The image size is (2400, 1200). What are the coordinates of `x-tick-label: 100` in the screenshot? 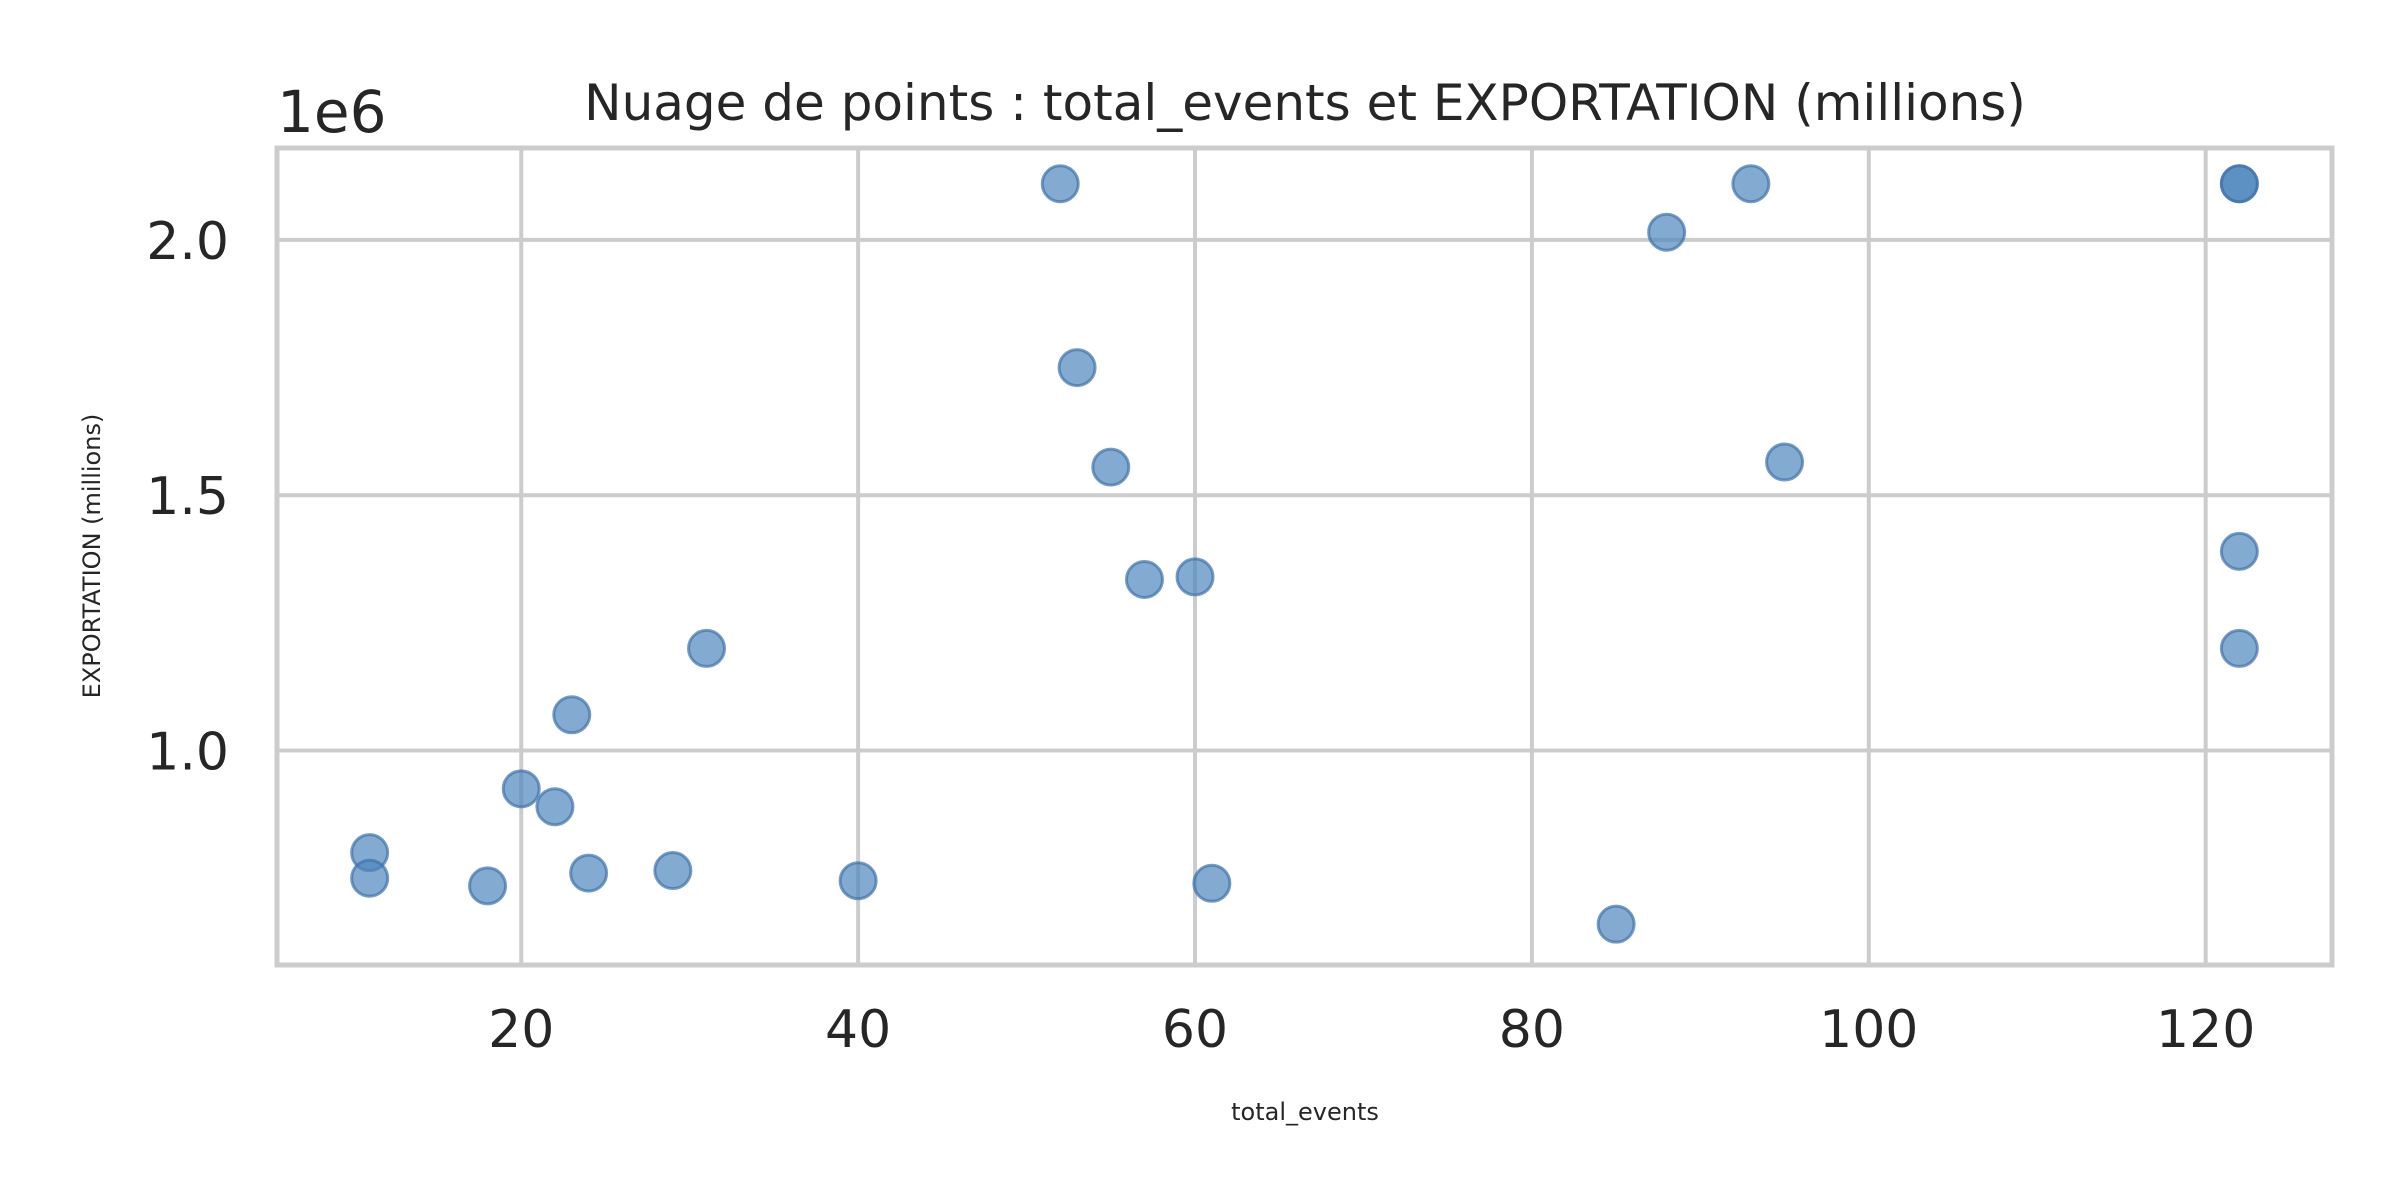 It's located at (1868, 1030).